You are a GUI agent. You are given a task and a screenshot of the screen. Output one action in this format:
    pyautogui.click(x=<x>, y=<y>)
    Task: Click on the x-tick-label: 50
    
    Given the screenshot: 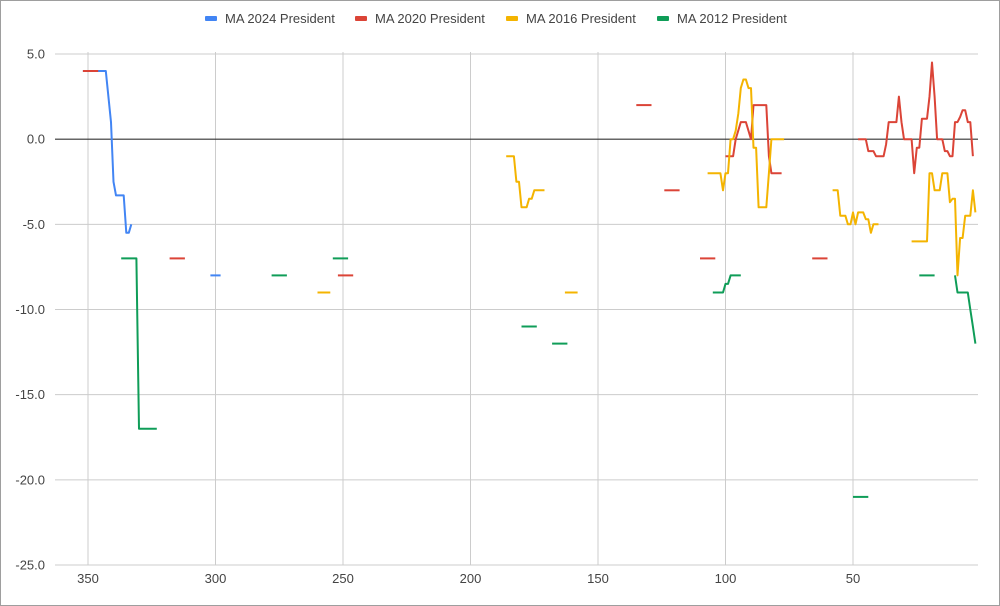 What is the action you would take?
    pyautogui.click(x=853, y=578)
    